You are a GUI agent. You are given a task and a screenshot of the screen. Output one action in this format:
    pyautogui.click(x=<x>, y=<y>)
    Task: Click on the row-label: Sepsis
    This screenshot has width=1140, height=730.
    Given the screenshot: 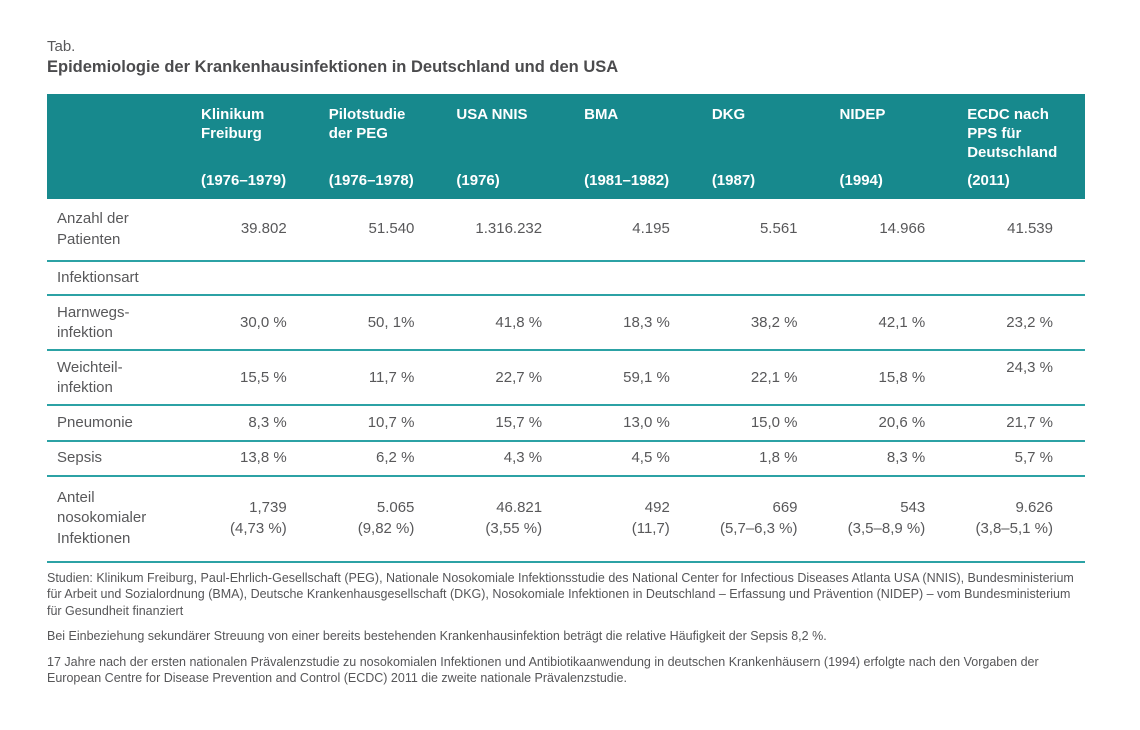 What is the action you would take?
    pyautogui.click(x=119, y=459)
    